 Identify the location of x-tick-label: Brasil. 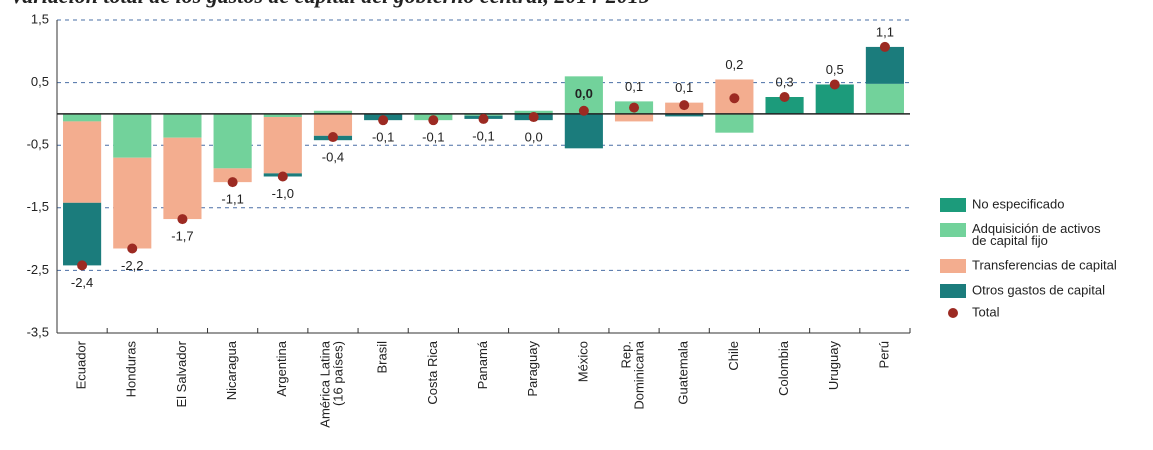
(382, 357).